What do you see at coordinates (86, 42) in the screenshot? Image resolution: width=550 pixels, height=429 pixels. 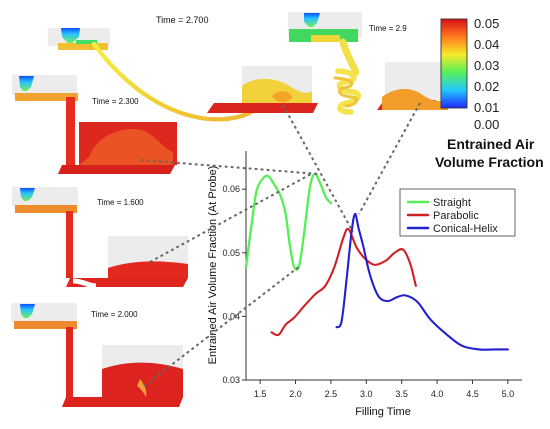 I see `mix-band-top-left` at bounding box center [86, 42].